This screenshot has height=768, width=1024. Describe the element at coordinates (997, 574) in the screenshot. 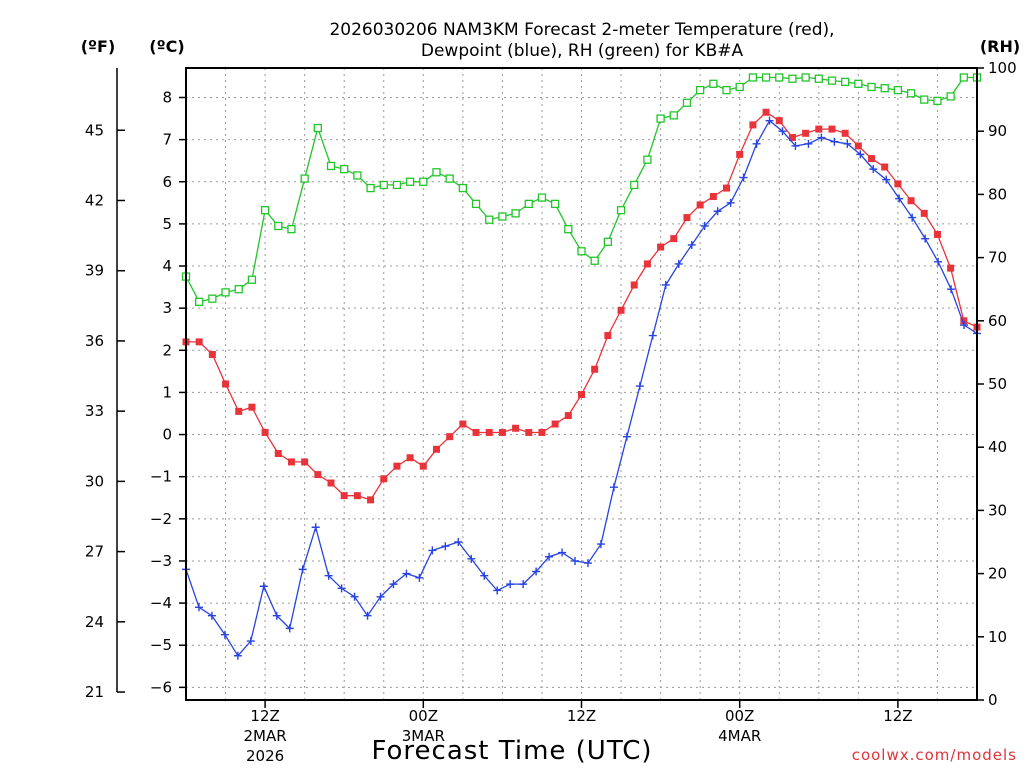

I see `rh-tick-label: 20` at that location.